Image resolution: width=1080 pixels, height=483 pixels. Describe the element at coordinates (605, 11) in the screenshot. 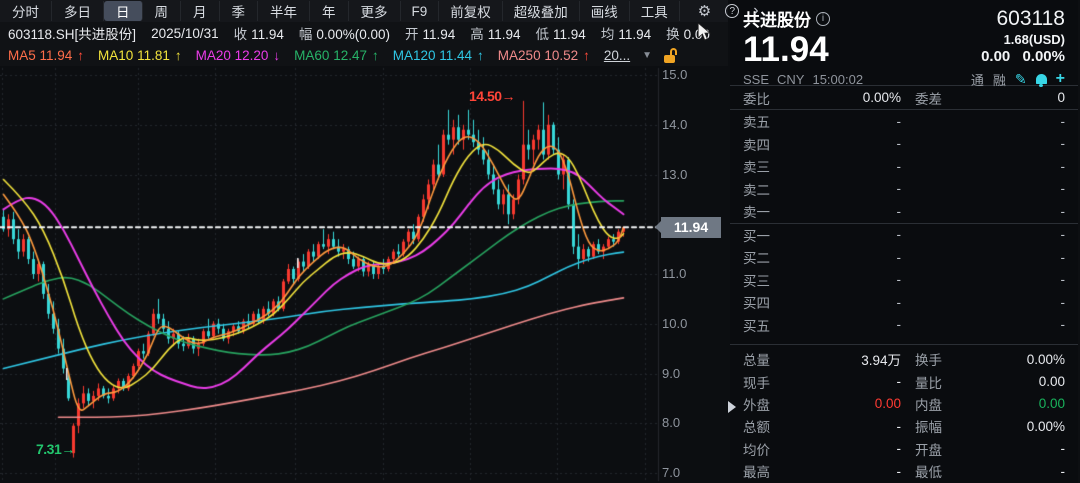

I see `toolbar-button-画线: 画线` at that location.